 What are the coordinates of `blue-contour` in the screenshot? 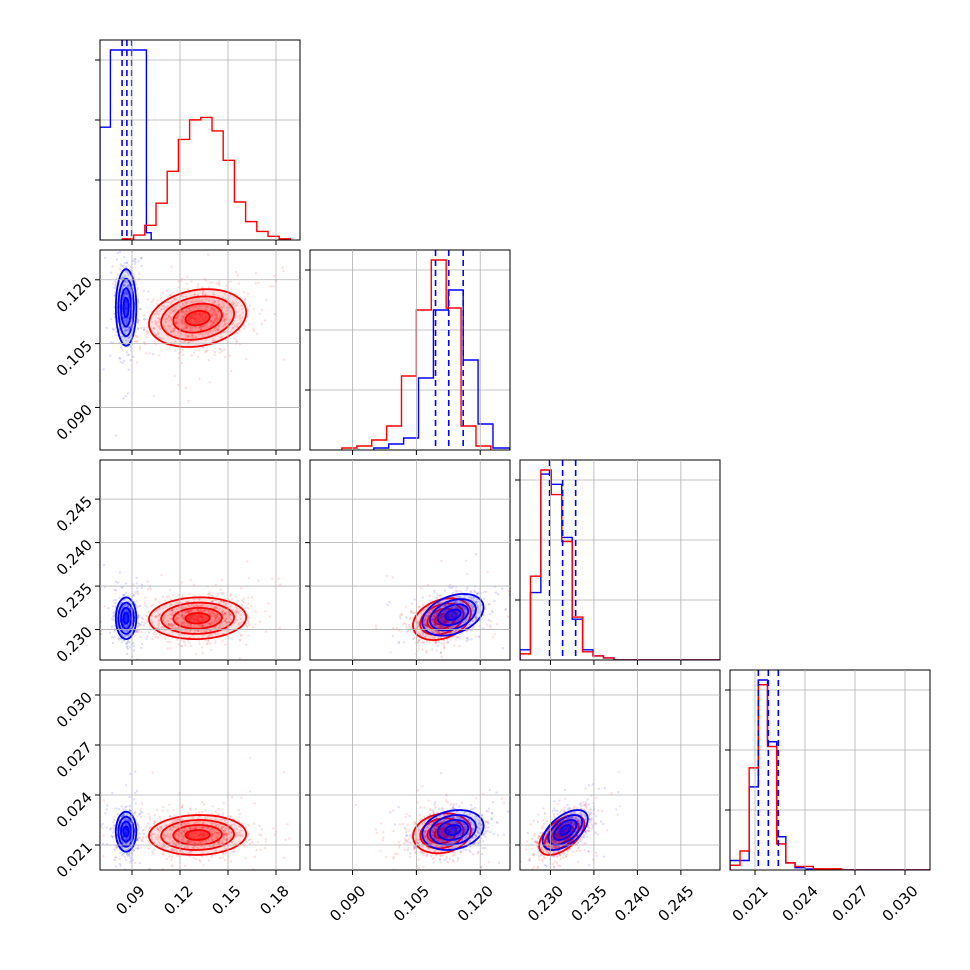 It's located at (126, 307).